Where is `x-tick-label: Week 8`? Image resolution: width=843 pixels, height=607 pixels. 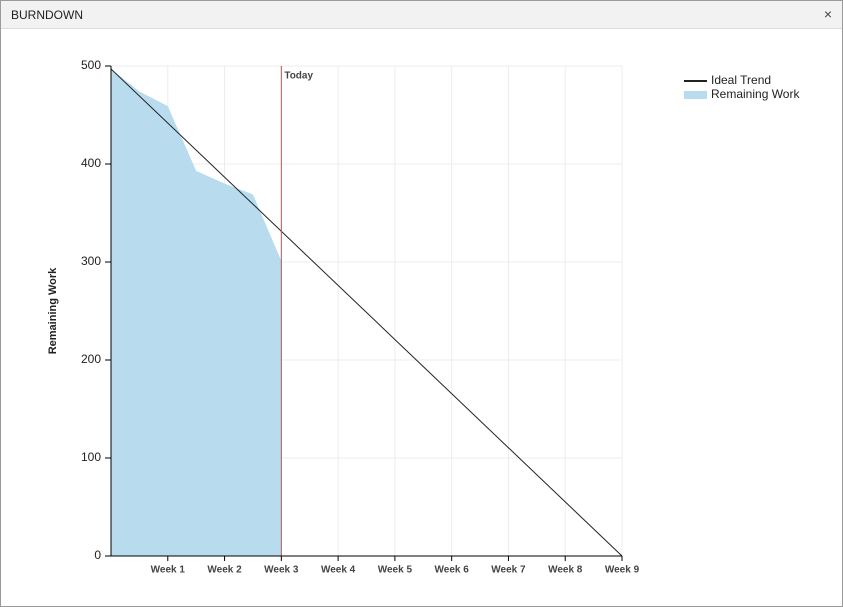
x-tick-label: Week 8 is located at coordinates (565, 570).